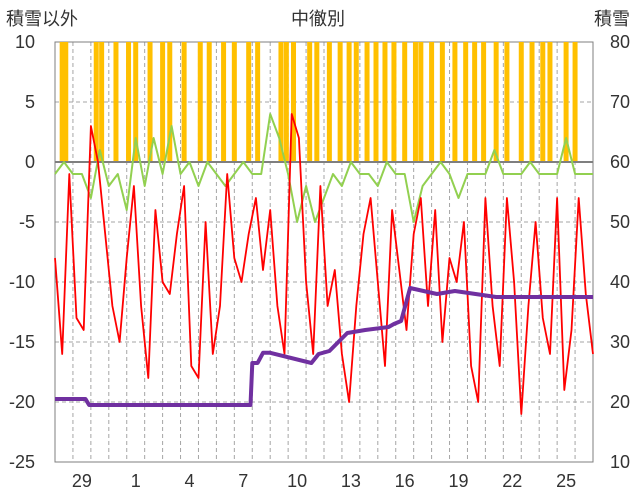  Describe the element at coordinates (42, 19) in the screenshot. I see `left-axis-label: 積雪以外` at that location.